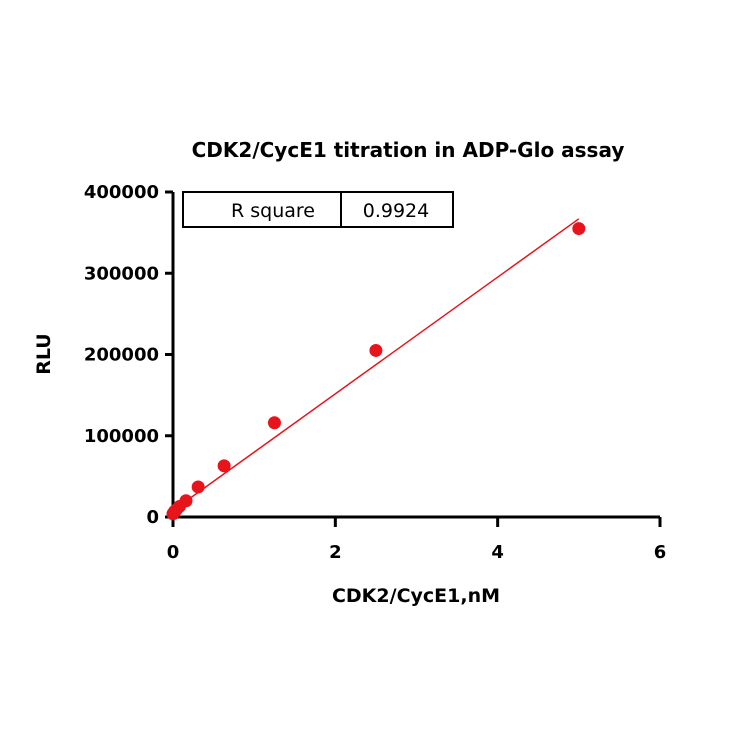 This screenshot has height=744, width=744. Describe the element at coordinates (152, 517) in the screenshot. I see `y-tick-label: 0` at that location.